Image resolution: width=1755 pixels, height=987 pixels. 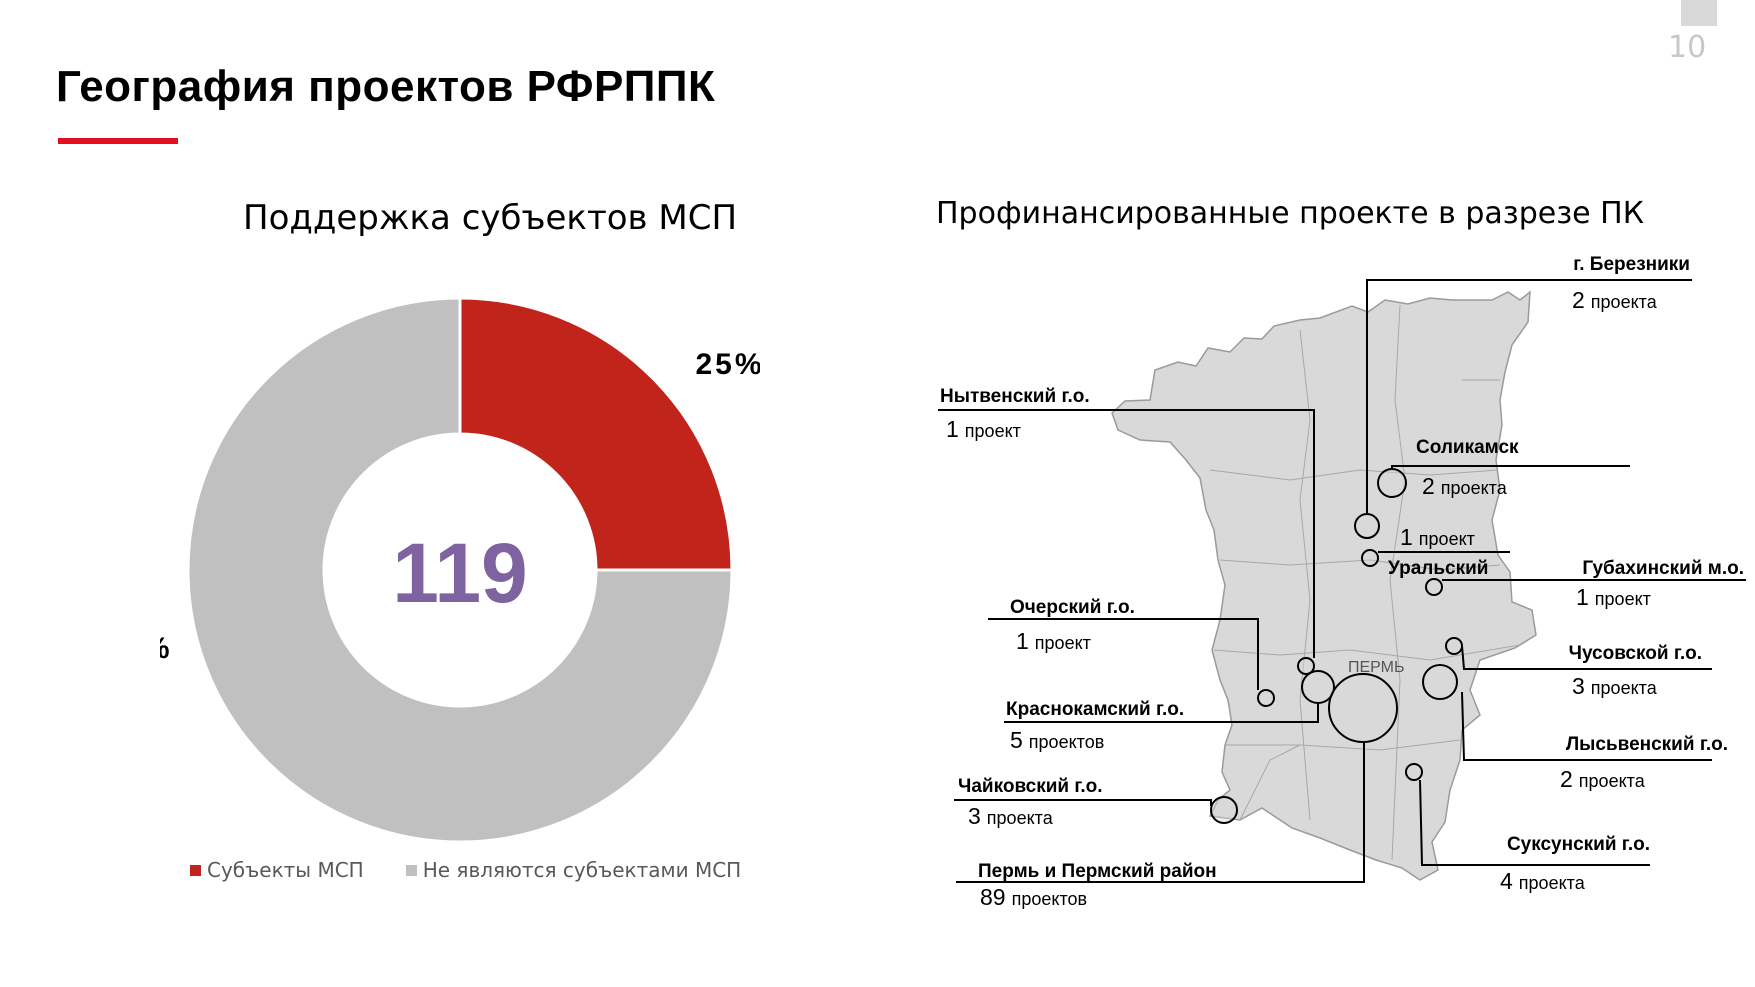 I want to click on legend-label-non-msp: Не являются субъектами МСП, so click(x=582, y=870).